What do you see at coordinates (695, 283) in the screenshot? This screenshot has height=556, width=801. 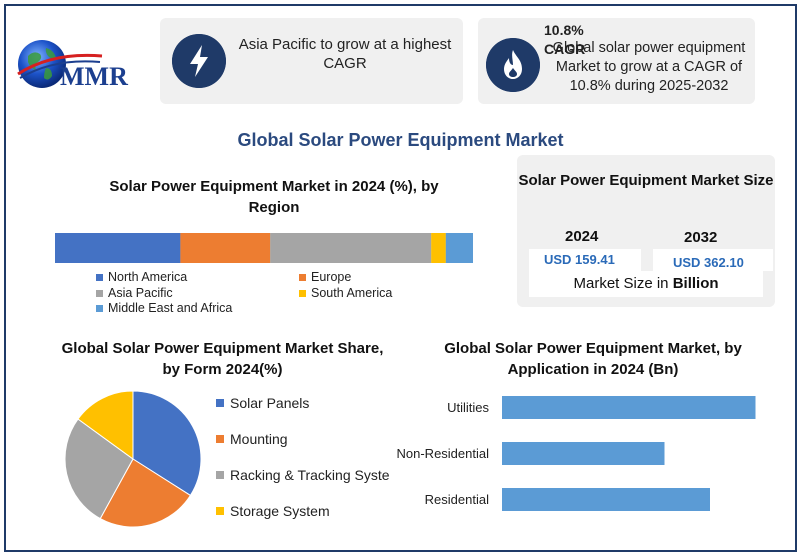 I see `unit-bold: Billion` at bounding box center [695, 283].